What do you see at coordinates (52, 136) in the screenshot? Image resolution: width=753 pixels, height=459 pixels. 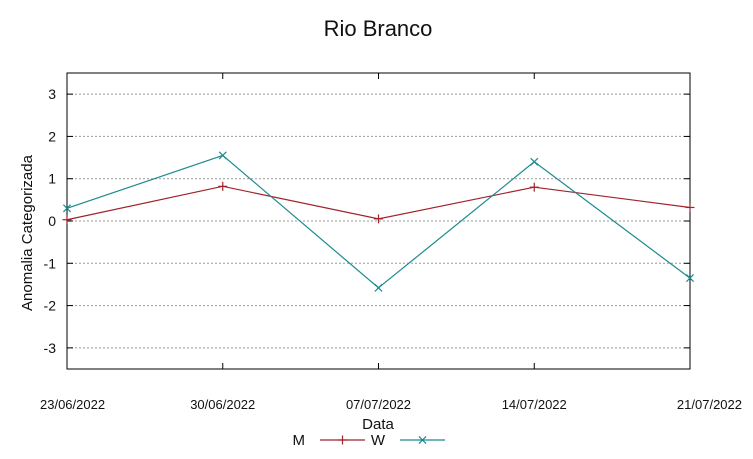 I see `y-tick-label: 2` at bounding box center [52, 136].